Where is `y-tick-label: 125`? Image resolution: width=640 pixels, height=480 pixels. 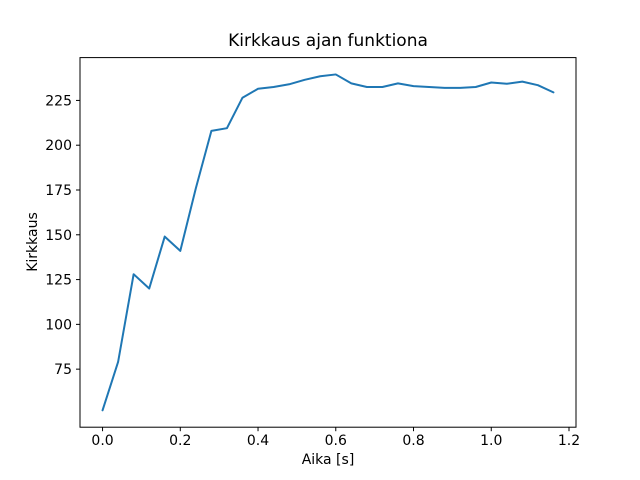 y-tick-label: 125 is located at coordinates (58, 281).